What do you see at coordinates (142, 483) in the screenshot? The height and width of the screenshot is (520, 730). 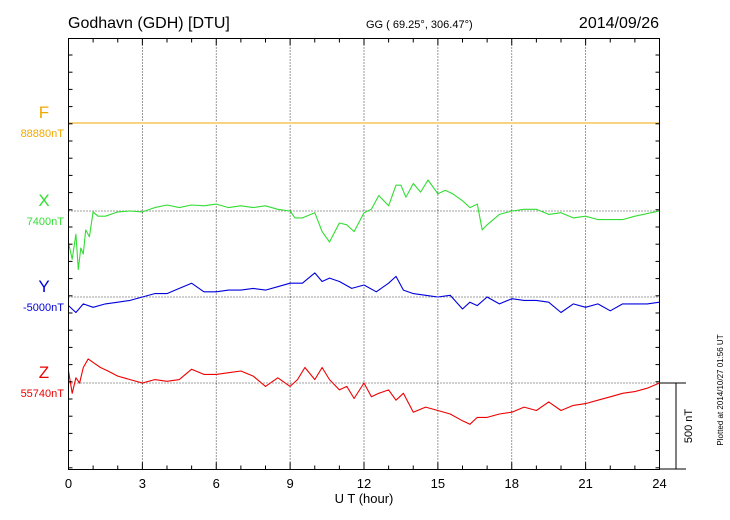 I see `x-tick-label: 3` at bounding box center [142, 483].